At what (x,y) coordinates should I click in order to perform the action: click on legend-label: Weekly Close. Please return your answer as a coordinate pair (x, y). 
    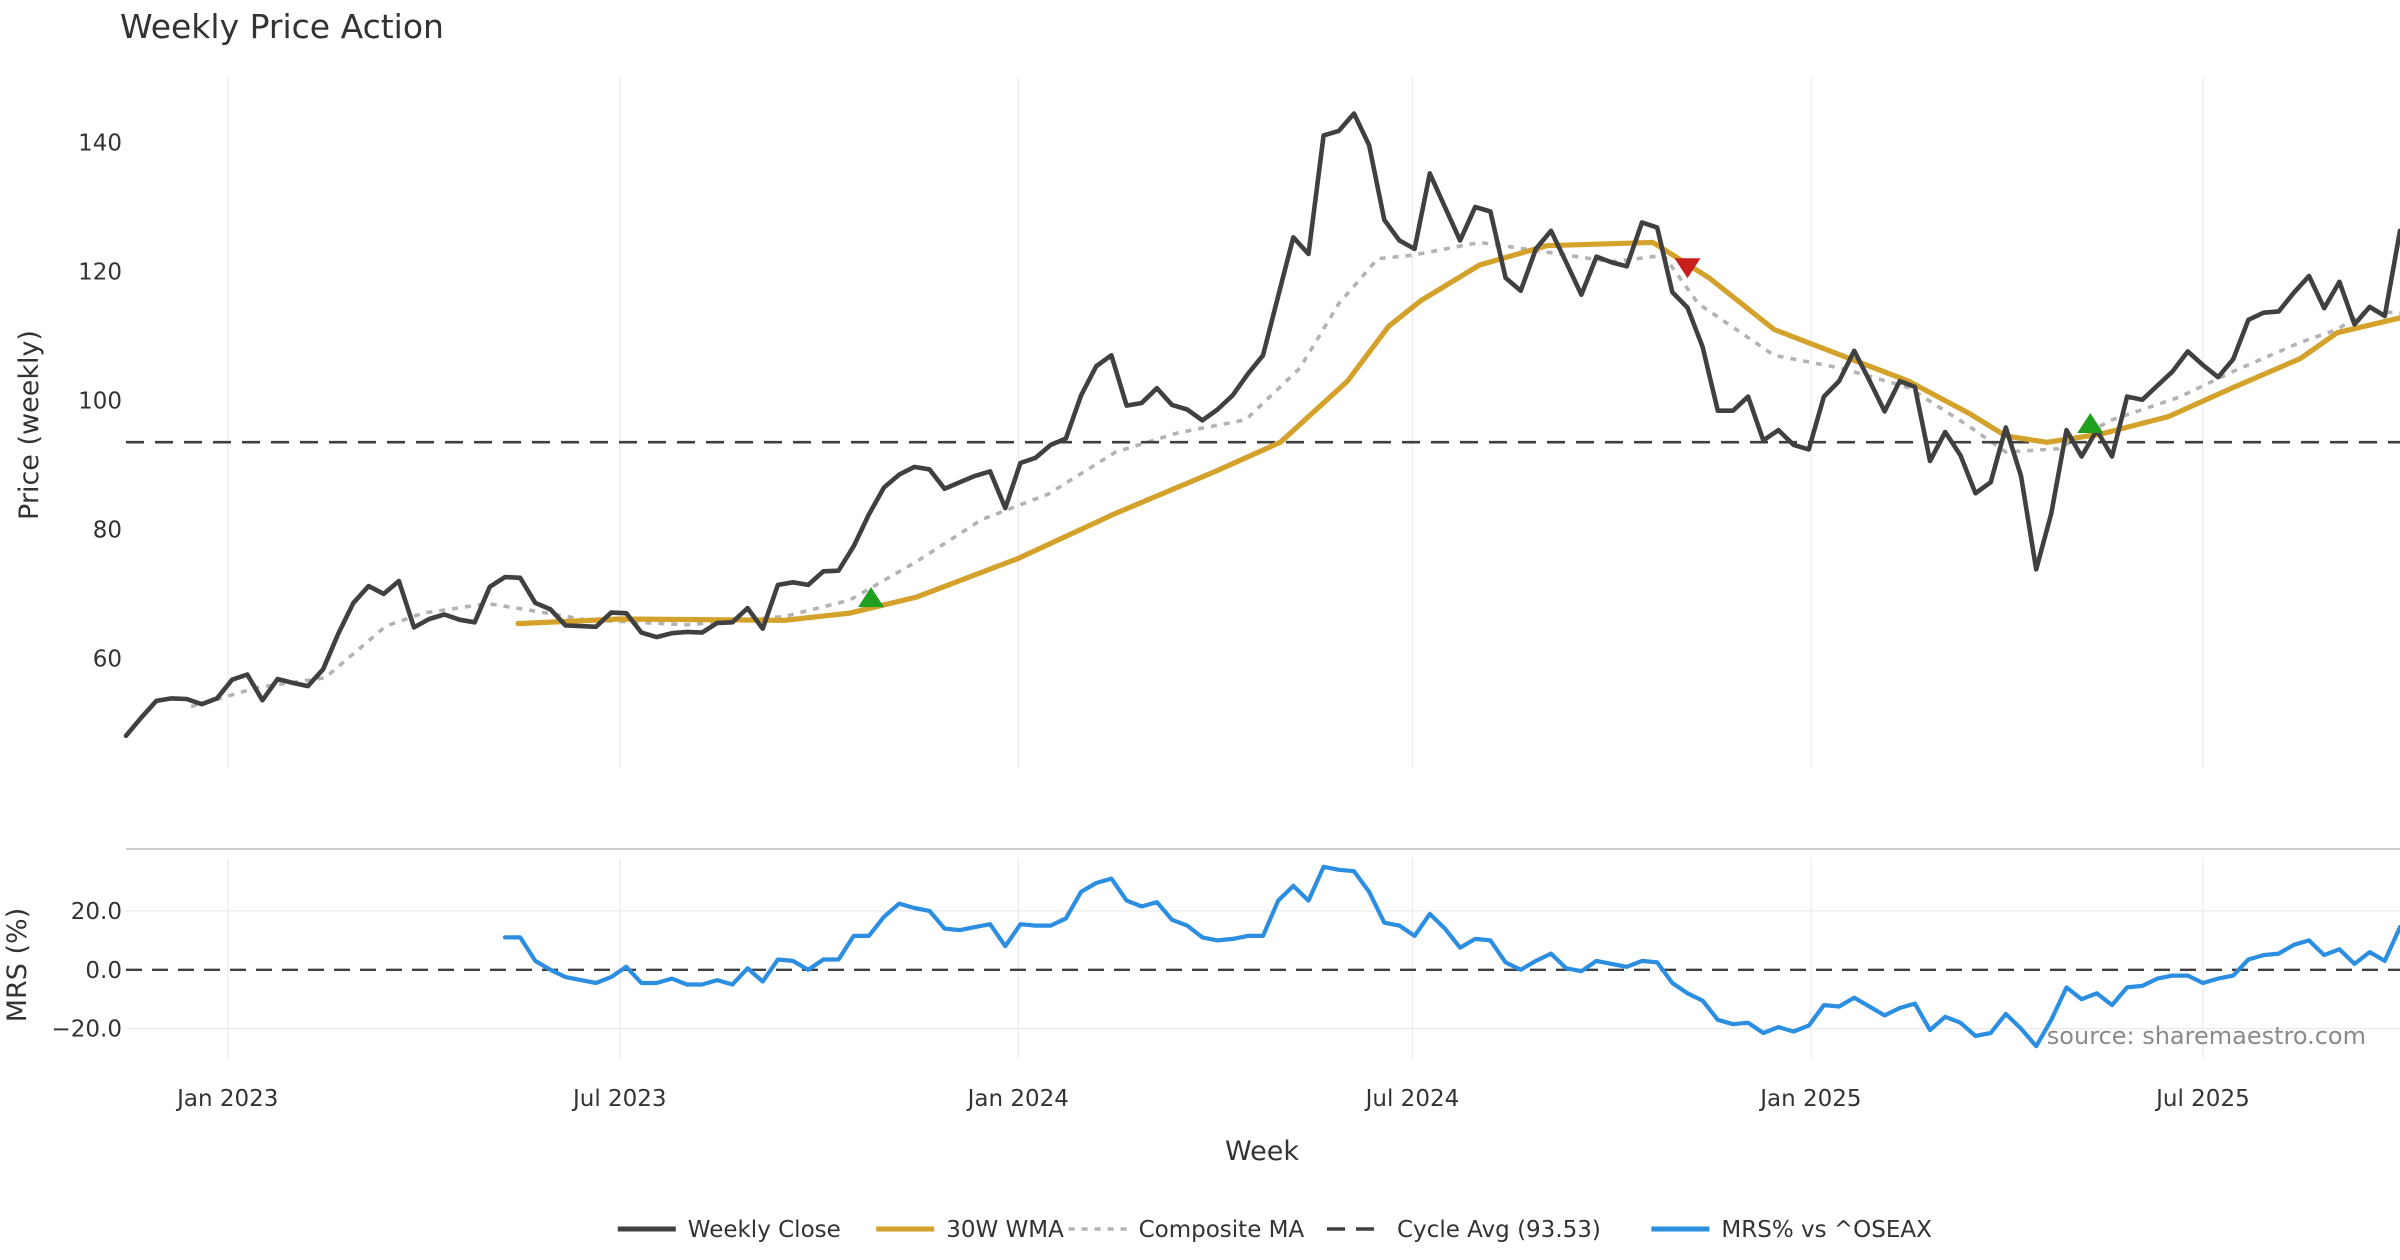
    Looking at the image, I should click on (764, 1230).